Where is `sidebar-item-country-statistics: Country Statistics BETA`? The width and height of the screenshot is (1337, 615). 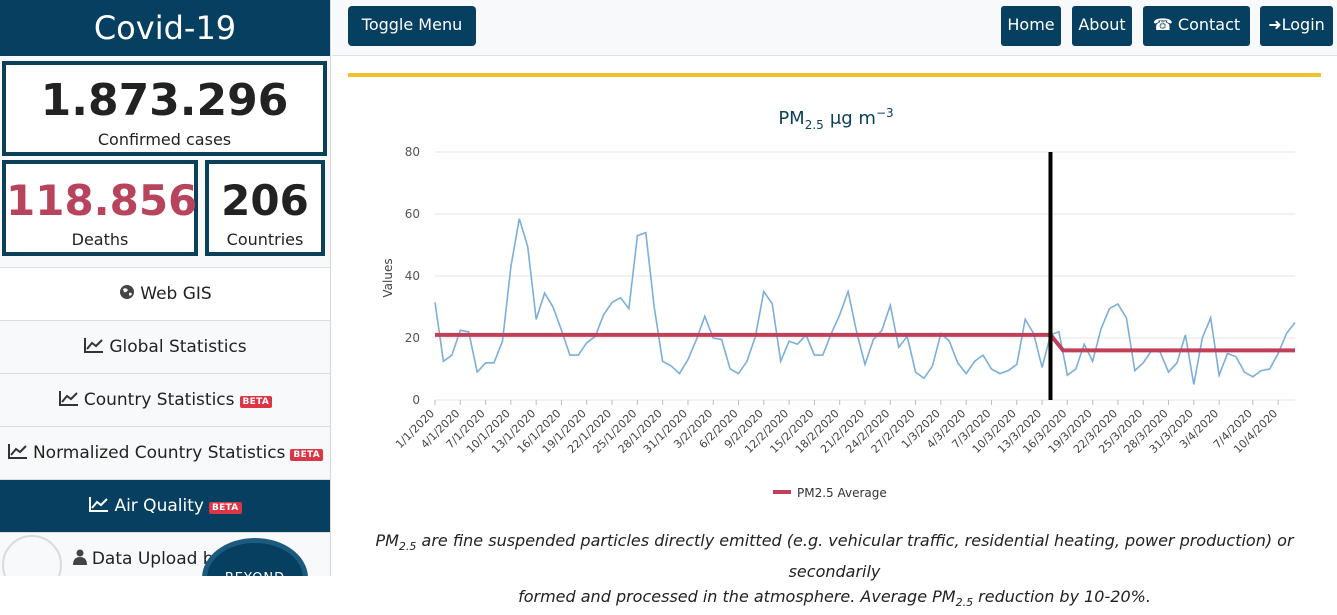
sidebar-item-country-statistics: Country Statistics BETA is located at coordinates (165, 399).